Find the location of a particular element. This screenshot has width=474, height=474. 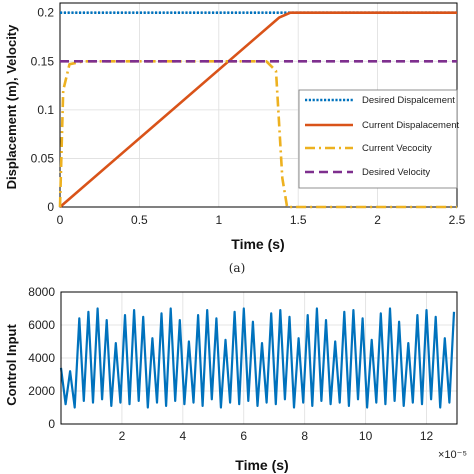

x-tick-label: 2.5 is located at coordinates (457, 220).